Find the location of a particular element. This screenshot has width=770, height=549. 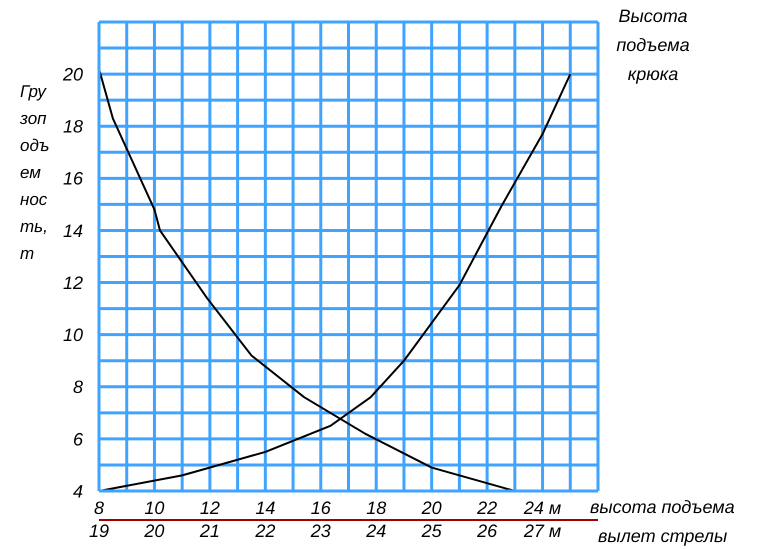

y-tick-label: 18 is located at coordinates (72, 126).